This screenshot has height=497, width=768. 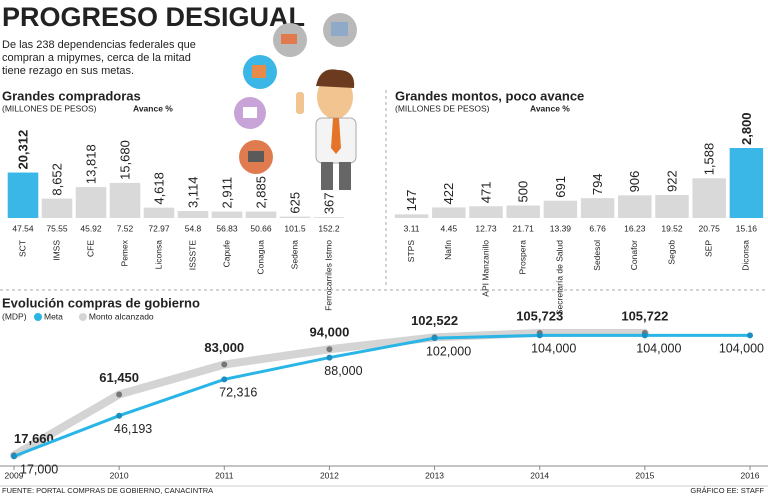 What do you see at coordinates (158, 188) in the screenshot?
I see `value-label: 4,618` at bounding box center [158, 188].